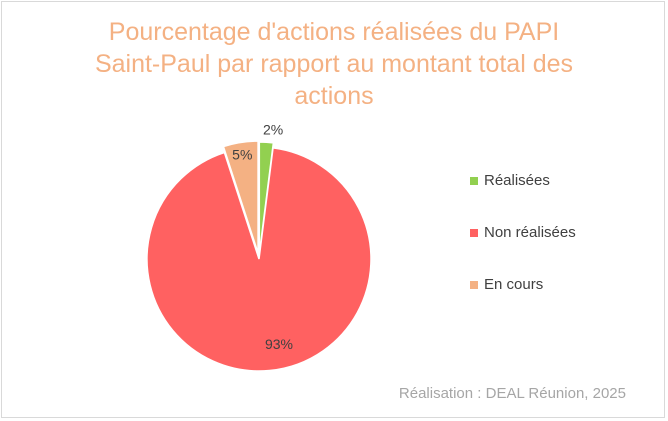 This screenshot has width=668, height=421. Describe the element at coordinates (474, 232) in the screenshot. I see `legend-swatch-non-realisees` at that location.